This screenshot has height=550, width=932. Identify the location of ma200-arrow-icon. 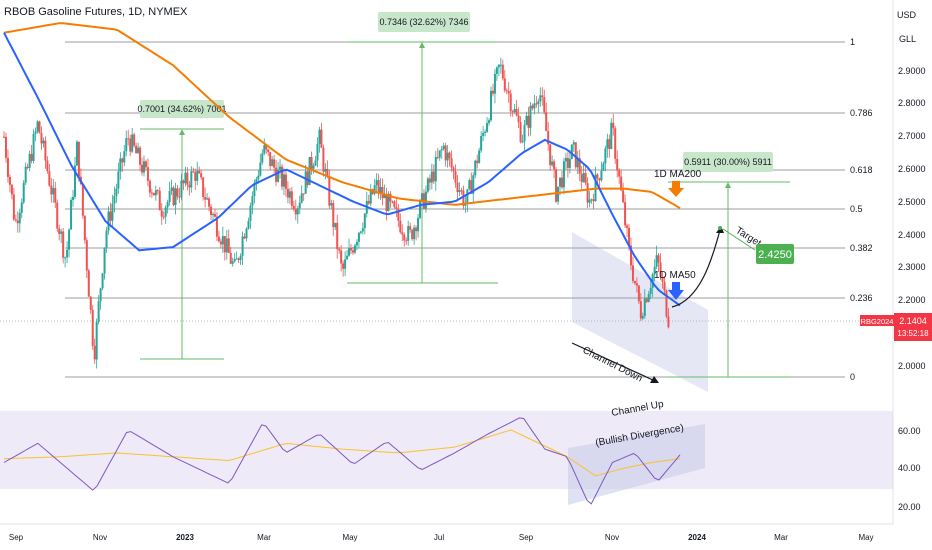
(676, 189).